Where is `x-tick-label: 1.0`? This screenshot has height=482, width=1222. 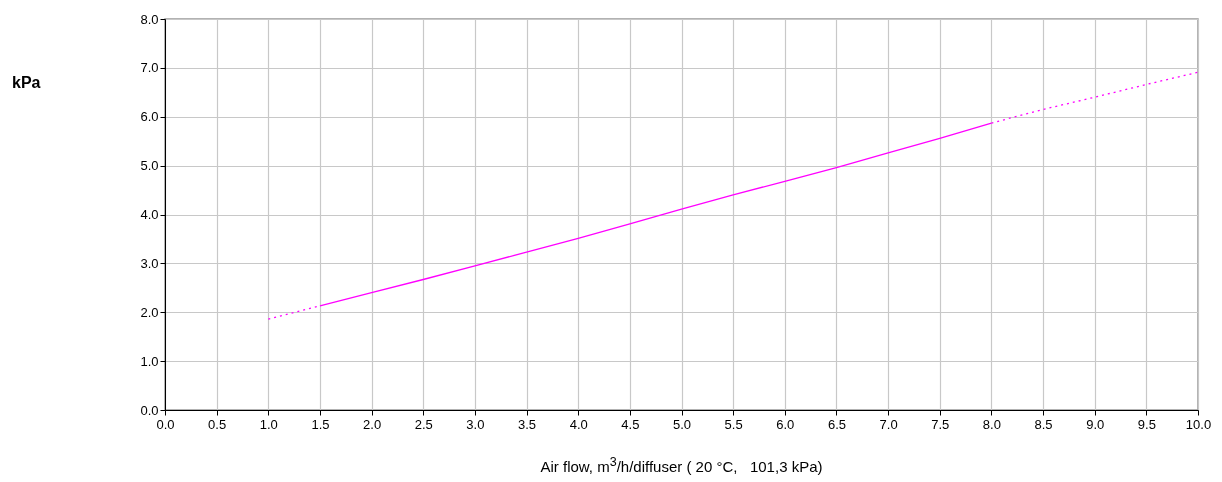 x-tick-label: 1.0 is located at coordinates (268, 424).